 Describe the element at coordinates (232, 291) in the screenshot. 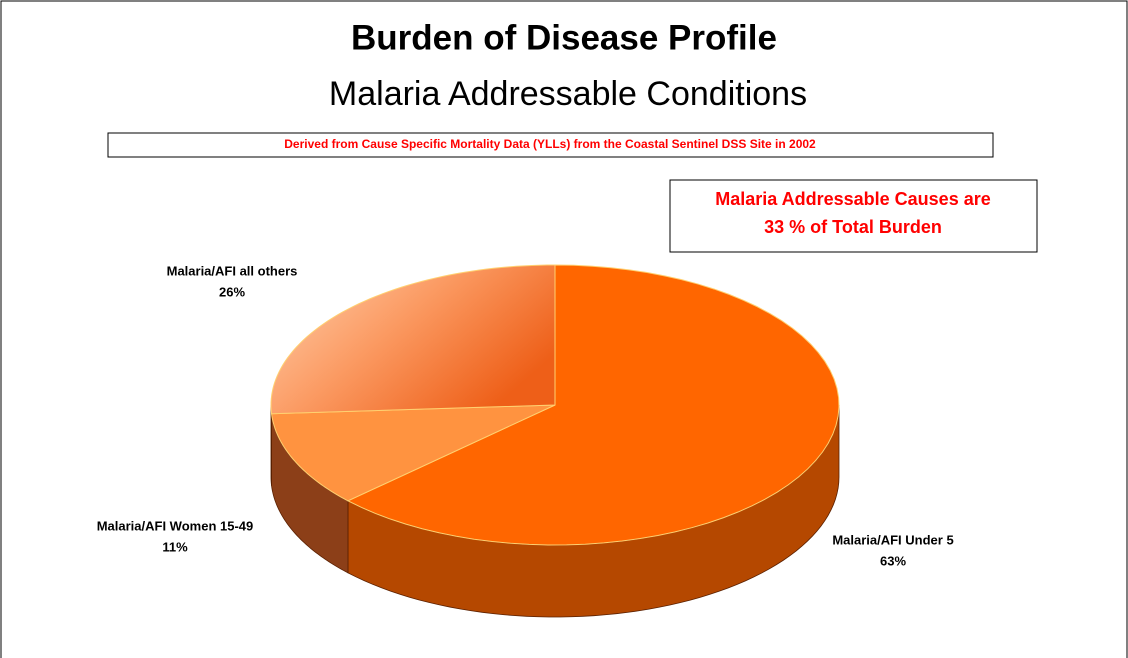

I see `value-label: 26%` at that location.